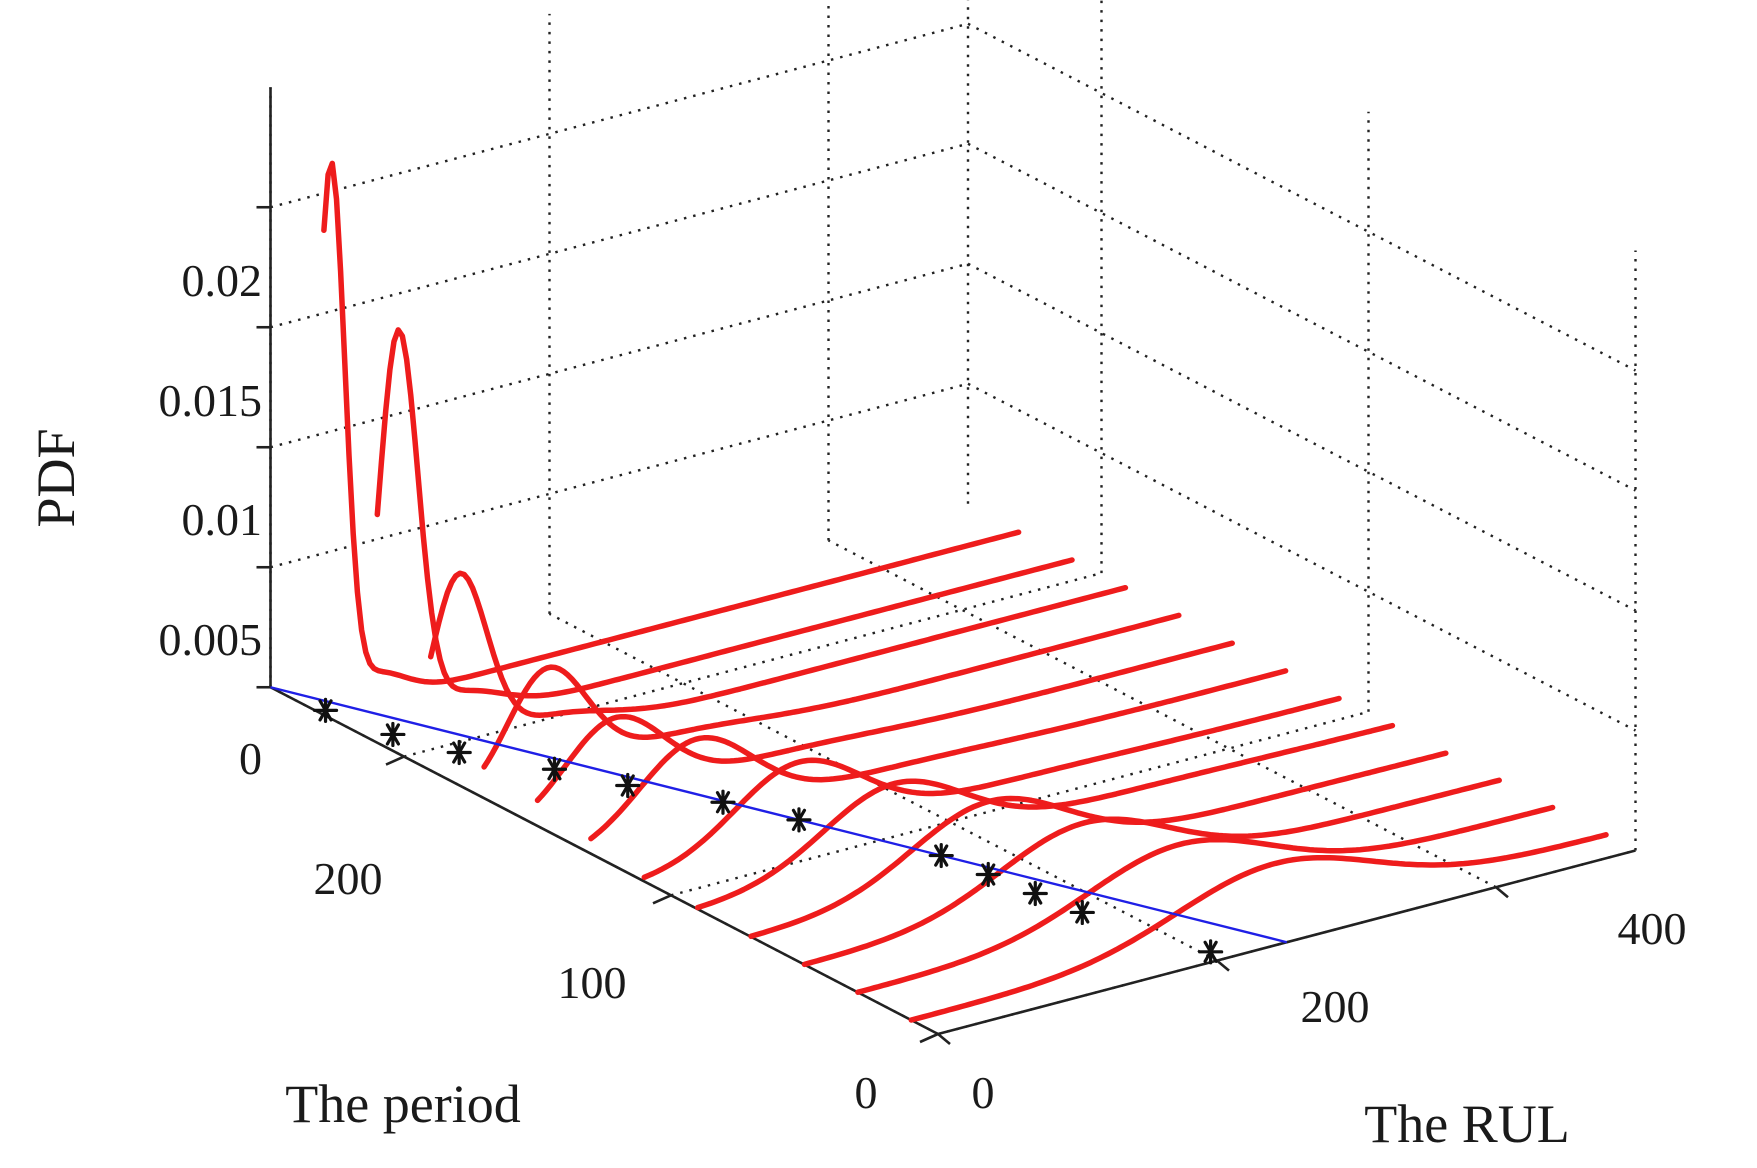 The image size is (1757, 1168). Describe the element at coordinates (211, 400) in the screenshot. I see `z-tick-label-3: 0.015` at that location.